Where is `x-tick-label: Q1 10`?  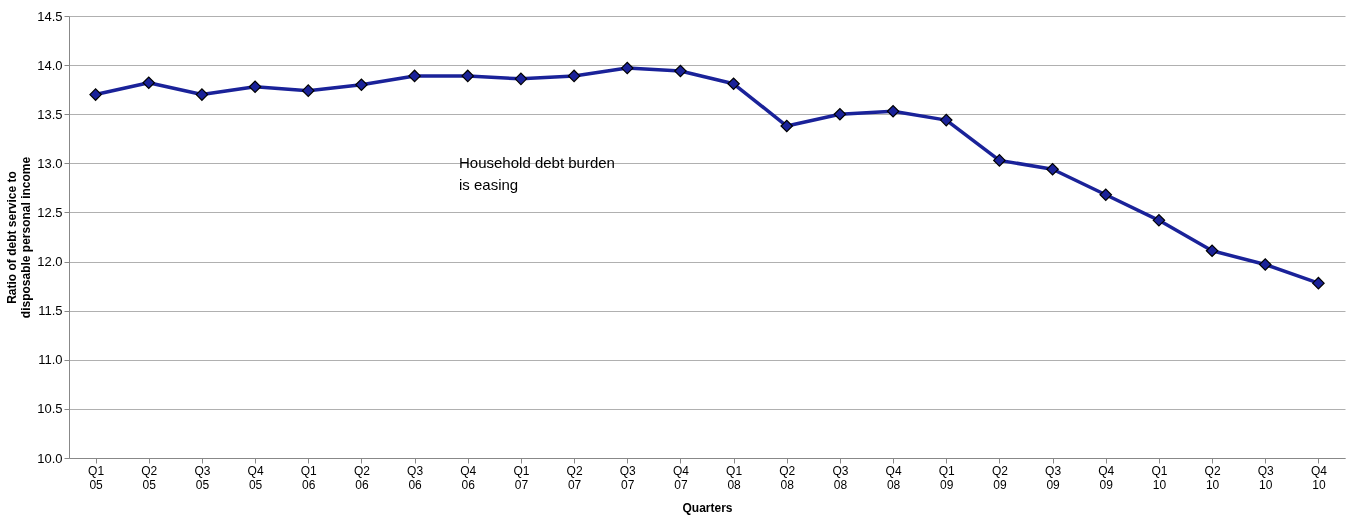 x-tick-label: Q1 10 is located at coordinates (1159, 477).